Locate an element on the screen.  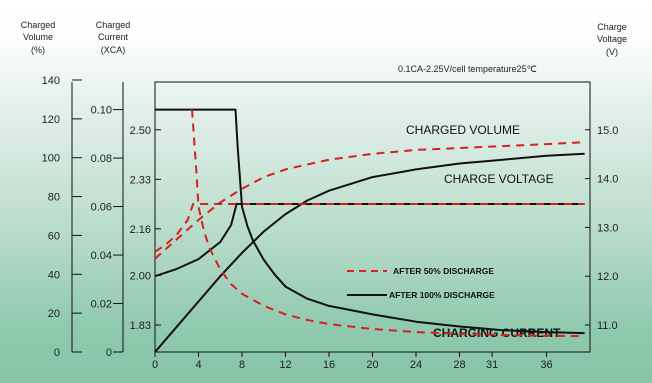
volume-axis-title-line1: Charged is located at coordinates (38, 25).